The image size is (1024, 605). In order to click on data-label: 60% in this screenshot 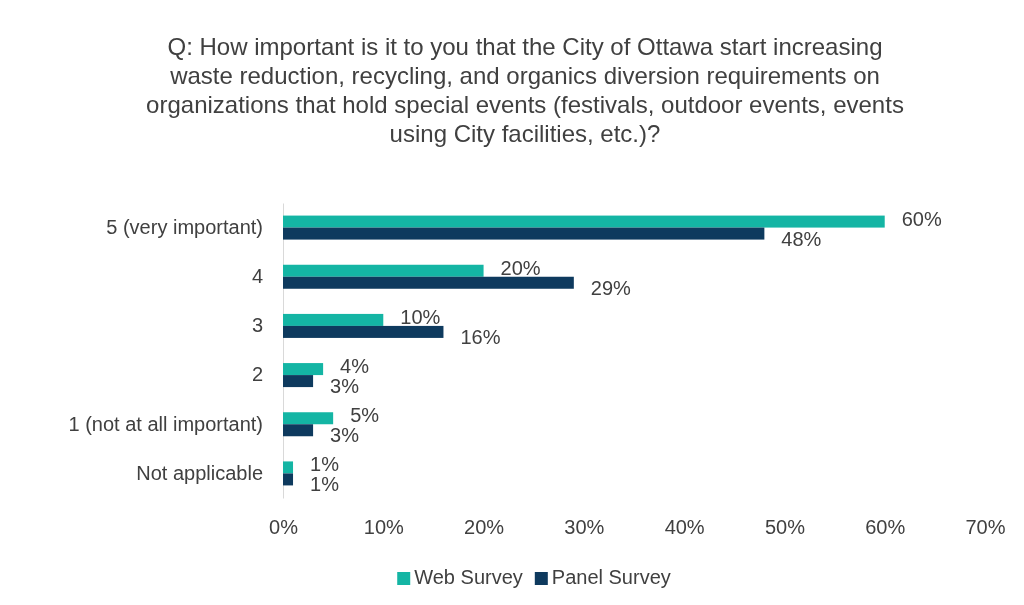, I will do `click(921, 218)`.